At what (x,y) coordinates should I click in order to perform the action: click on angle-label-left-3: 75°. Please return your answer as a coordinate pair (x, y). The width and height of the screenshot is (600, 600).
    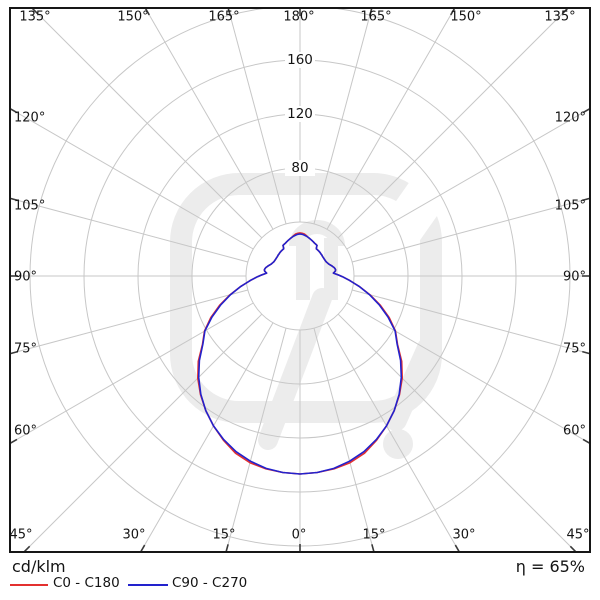
    Looking at the image, I should click on (25, 349).